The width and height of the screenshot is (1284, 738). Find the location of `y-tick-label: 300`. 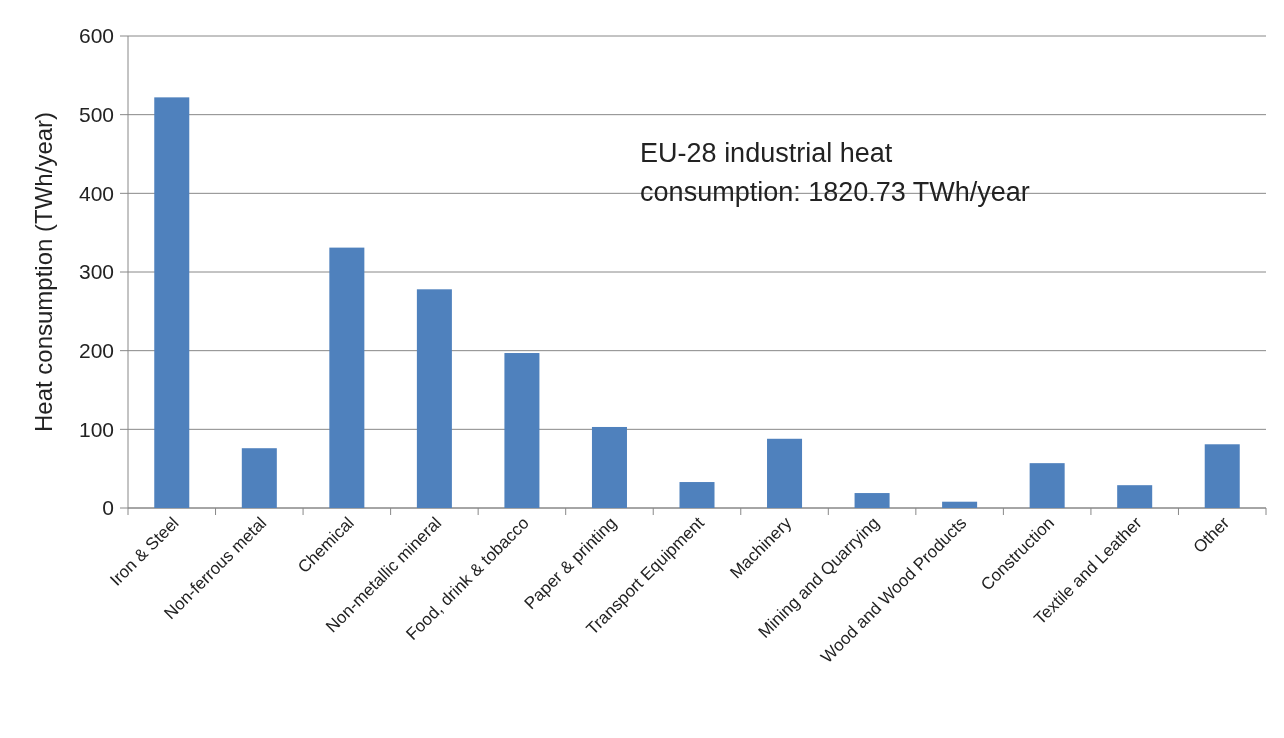

y-tick-label: 300 is located at coordinates (96, 272).